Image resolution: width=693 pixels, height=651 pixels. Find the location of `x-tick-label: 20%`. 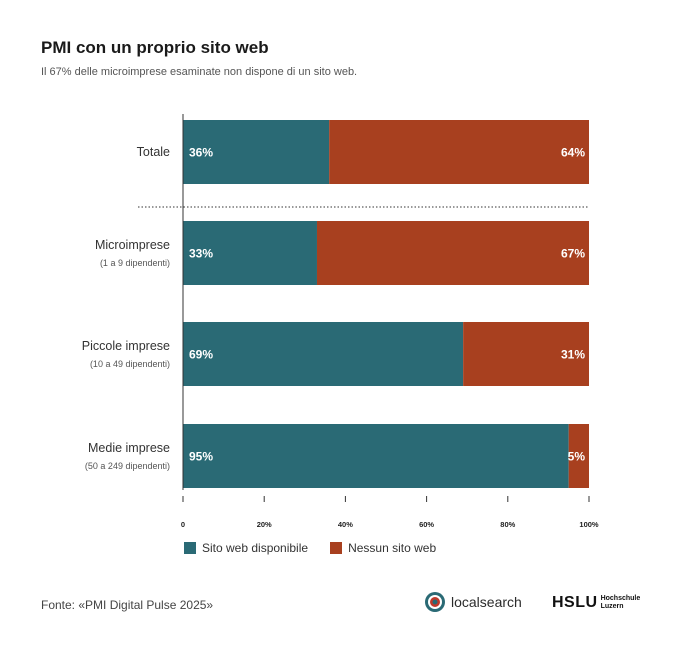

x-tick-label: 20% is located at coordinates (264, 524).